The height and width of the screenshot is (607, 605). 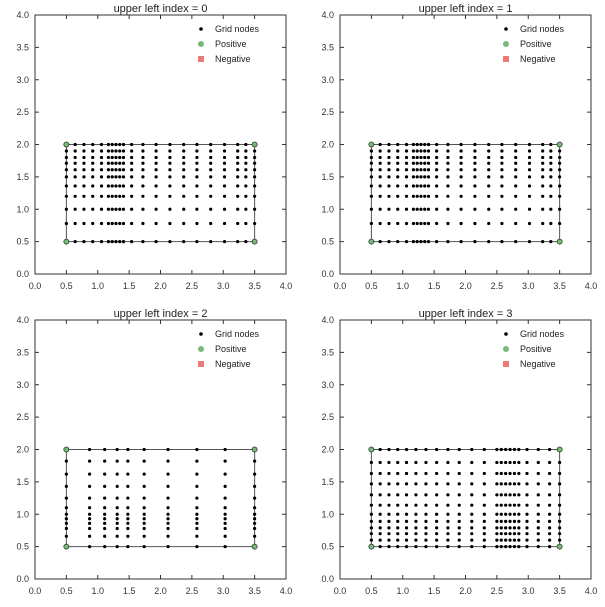 I want to click on y-tick-label: 2.0, so click(x=327, y=450).